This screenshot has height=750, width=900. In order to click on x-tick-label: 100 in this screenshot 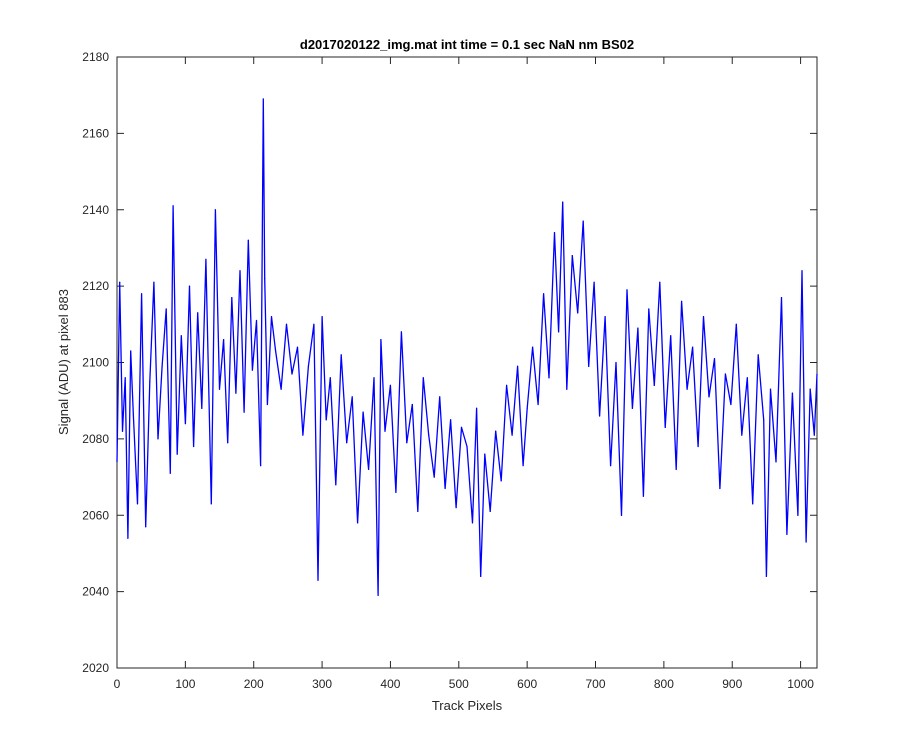, I will do `click(185, 684)`.